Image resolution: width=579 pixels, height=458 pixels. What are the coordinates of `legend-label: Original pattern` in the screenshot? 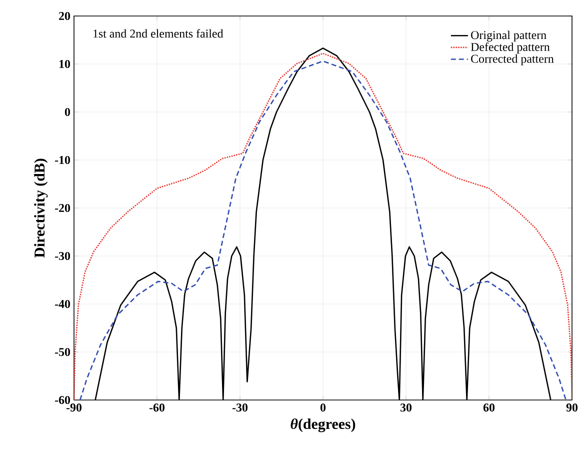 It's located at (508, 36).